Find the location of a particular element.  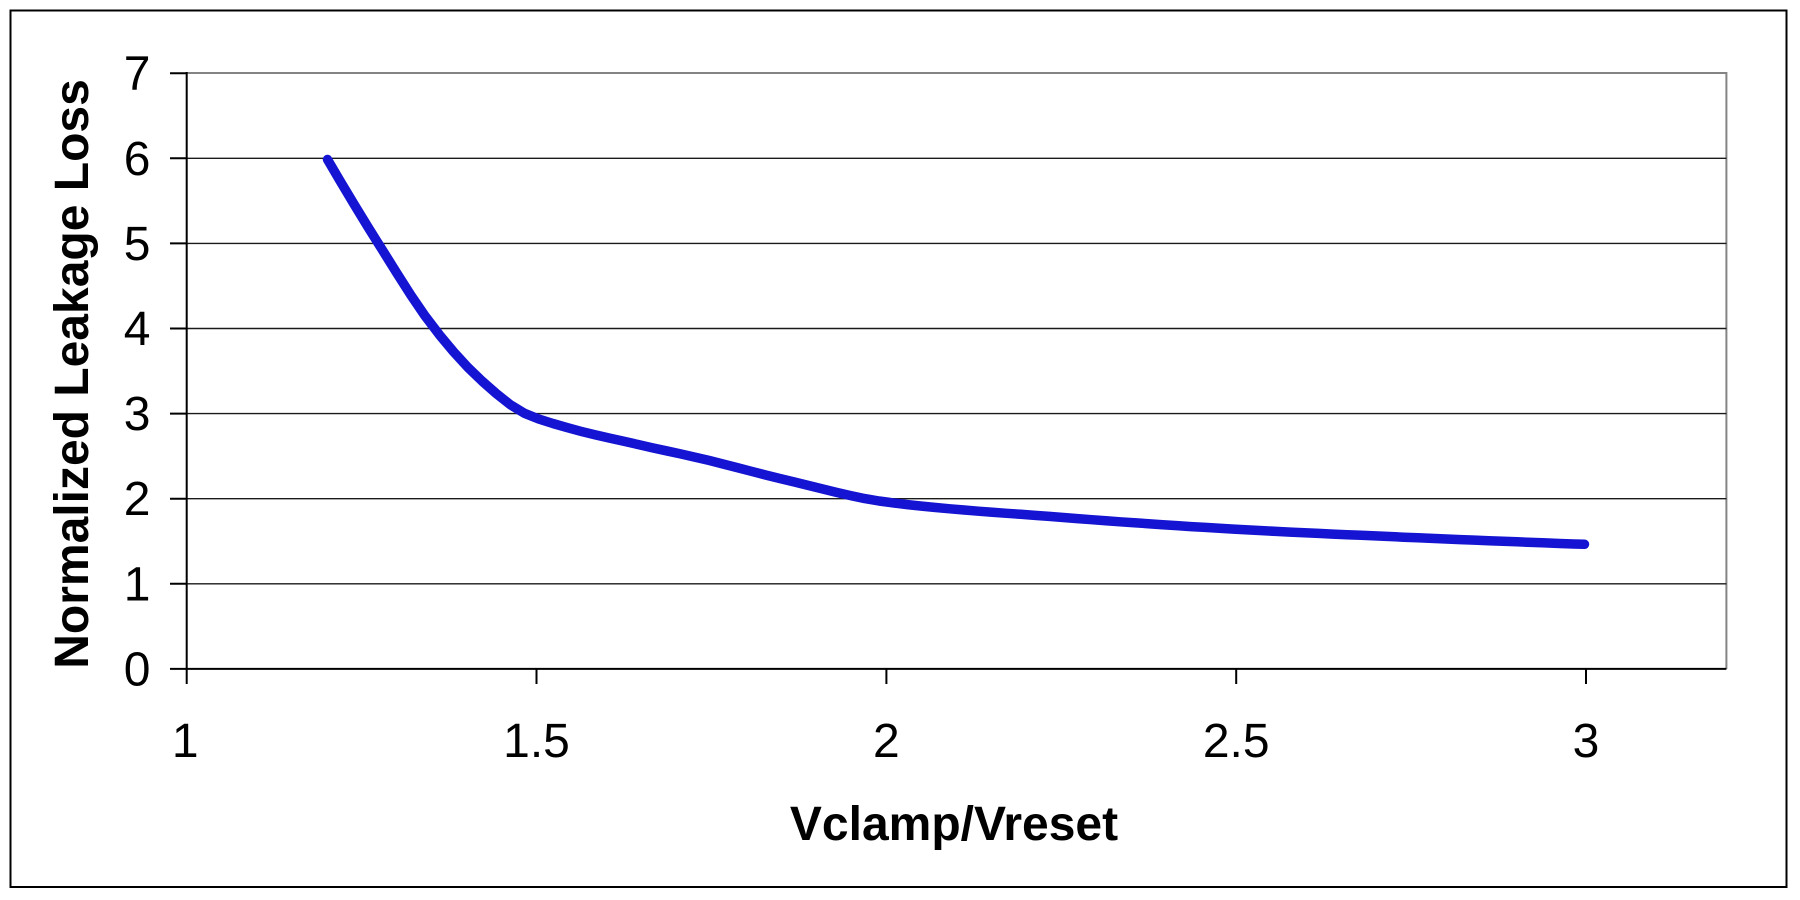

svg-text: 6 is located at coordinates (137, 159).